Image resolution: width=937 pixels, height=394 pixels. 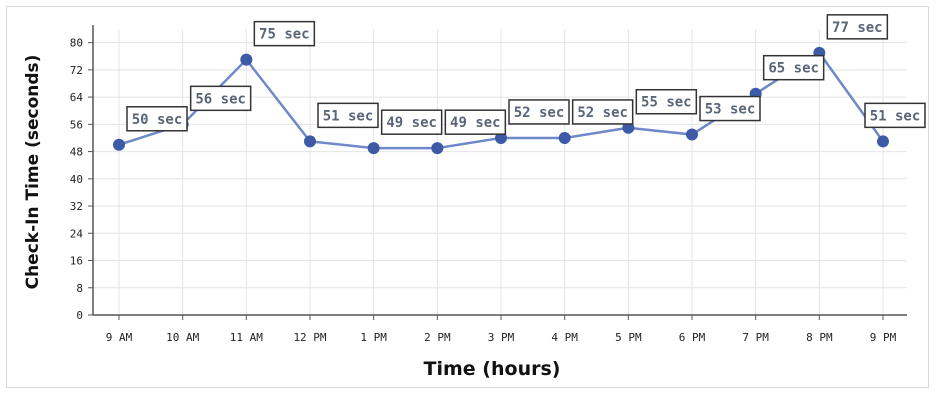 What do you see at coordinates (33, 172) in the screenshot?
I see `y-axis-title: Check-In Time (seconds)` at bounding box center [33, 172].